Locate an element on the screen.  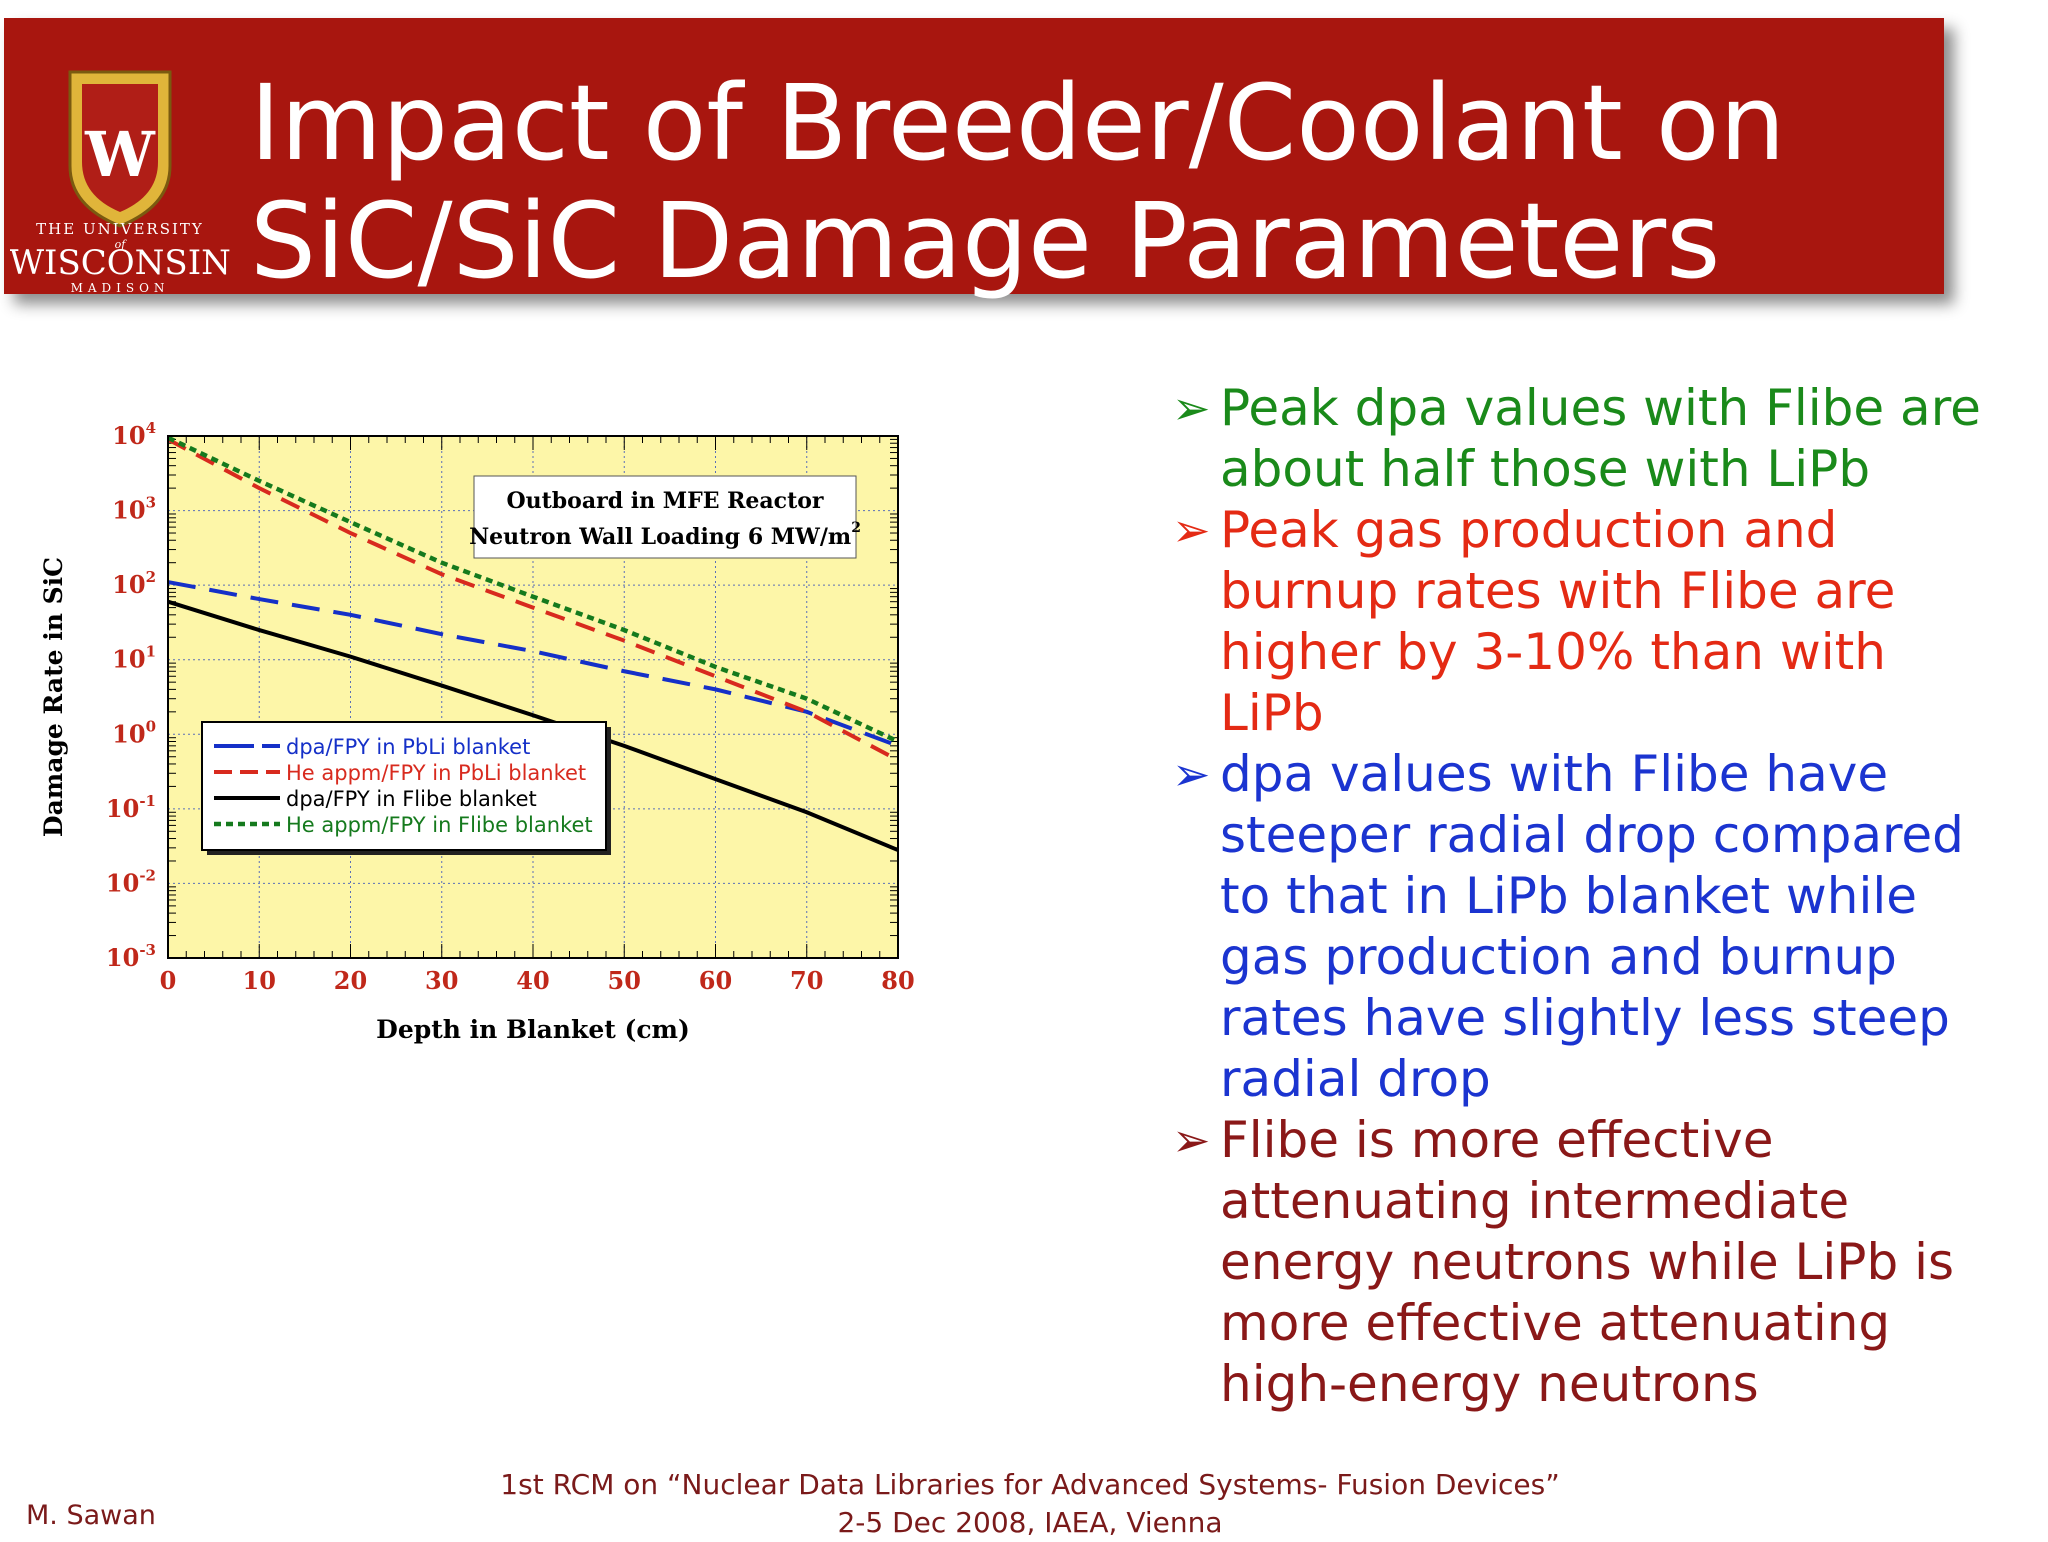
slide-title-line-2: SiC/SiC Damage Parameters is located at coordinates (985, 241).